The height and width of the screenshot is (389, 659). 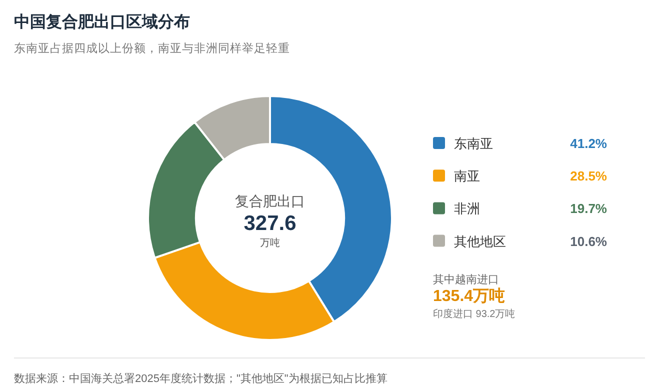 What do you see at coordinates (467, 176) in the screenshot?
I see `legend-label: 南亚` at bounding box center [467, 176].